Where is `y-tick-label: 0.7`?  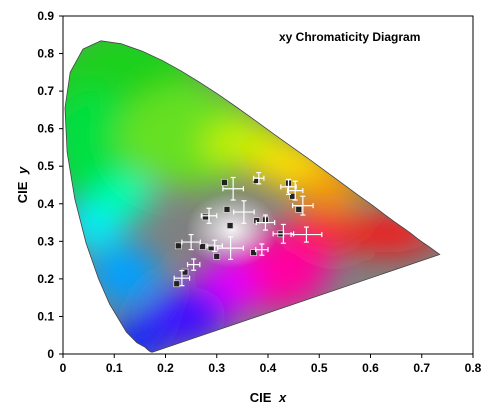
y-tick-label: 0.7 is located at coordinates (45, 91).